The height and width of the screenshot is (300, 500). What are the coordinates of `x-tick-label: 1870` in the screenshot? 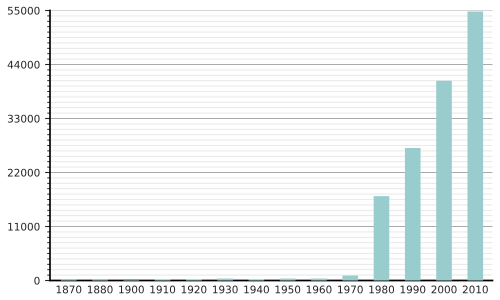 It's located at (69, 290).